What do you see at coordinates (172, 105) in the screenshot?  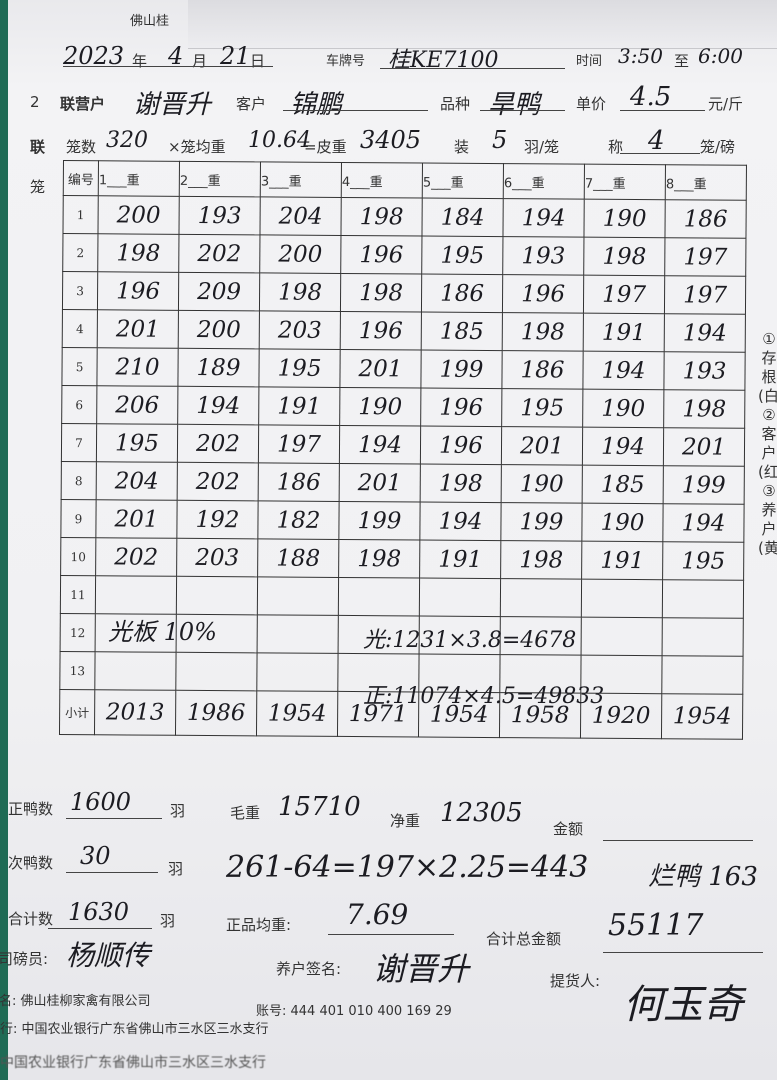 I see `farmer-value: 谢晋升` at bounding box center [172, 105].